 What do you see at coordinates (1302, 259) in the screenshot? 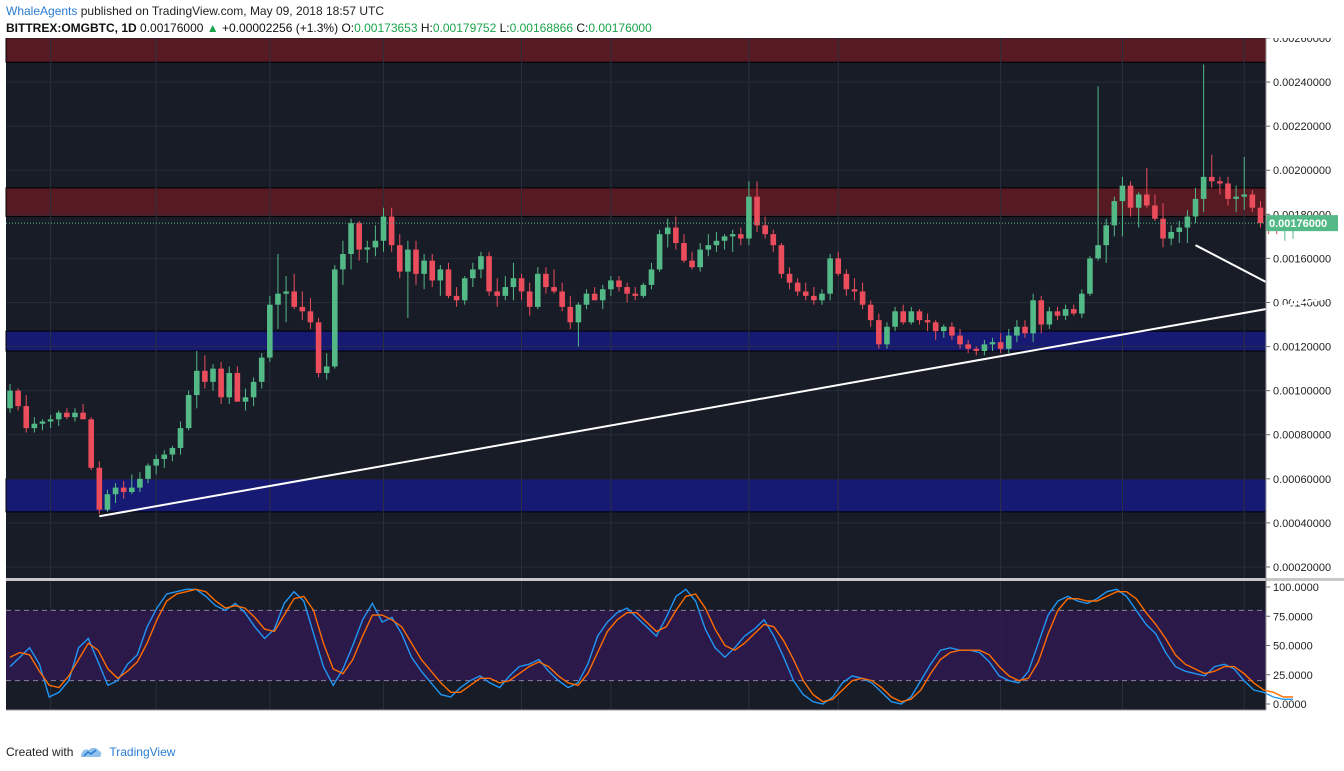
I see `price-tick-label: 0.00160000` at bounding box center [1302, 259].